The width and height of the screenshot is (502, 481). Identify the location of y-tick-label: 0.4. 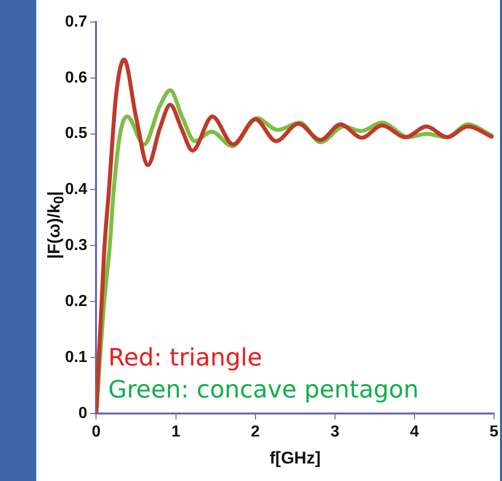
(76, 189).